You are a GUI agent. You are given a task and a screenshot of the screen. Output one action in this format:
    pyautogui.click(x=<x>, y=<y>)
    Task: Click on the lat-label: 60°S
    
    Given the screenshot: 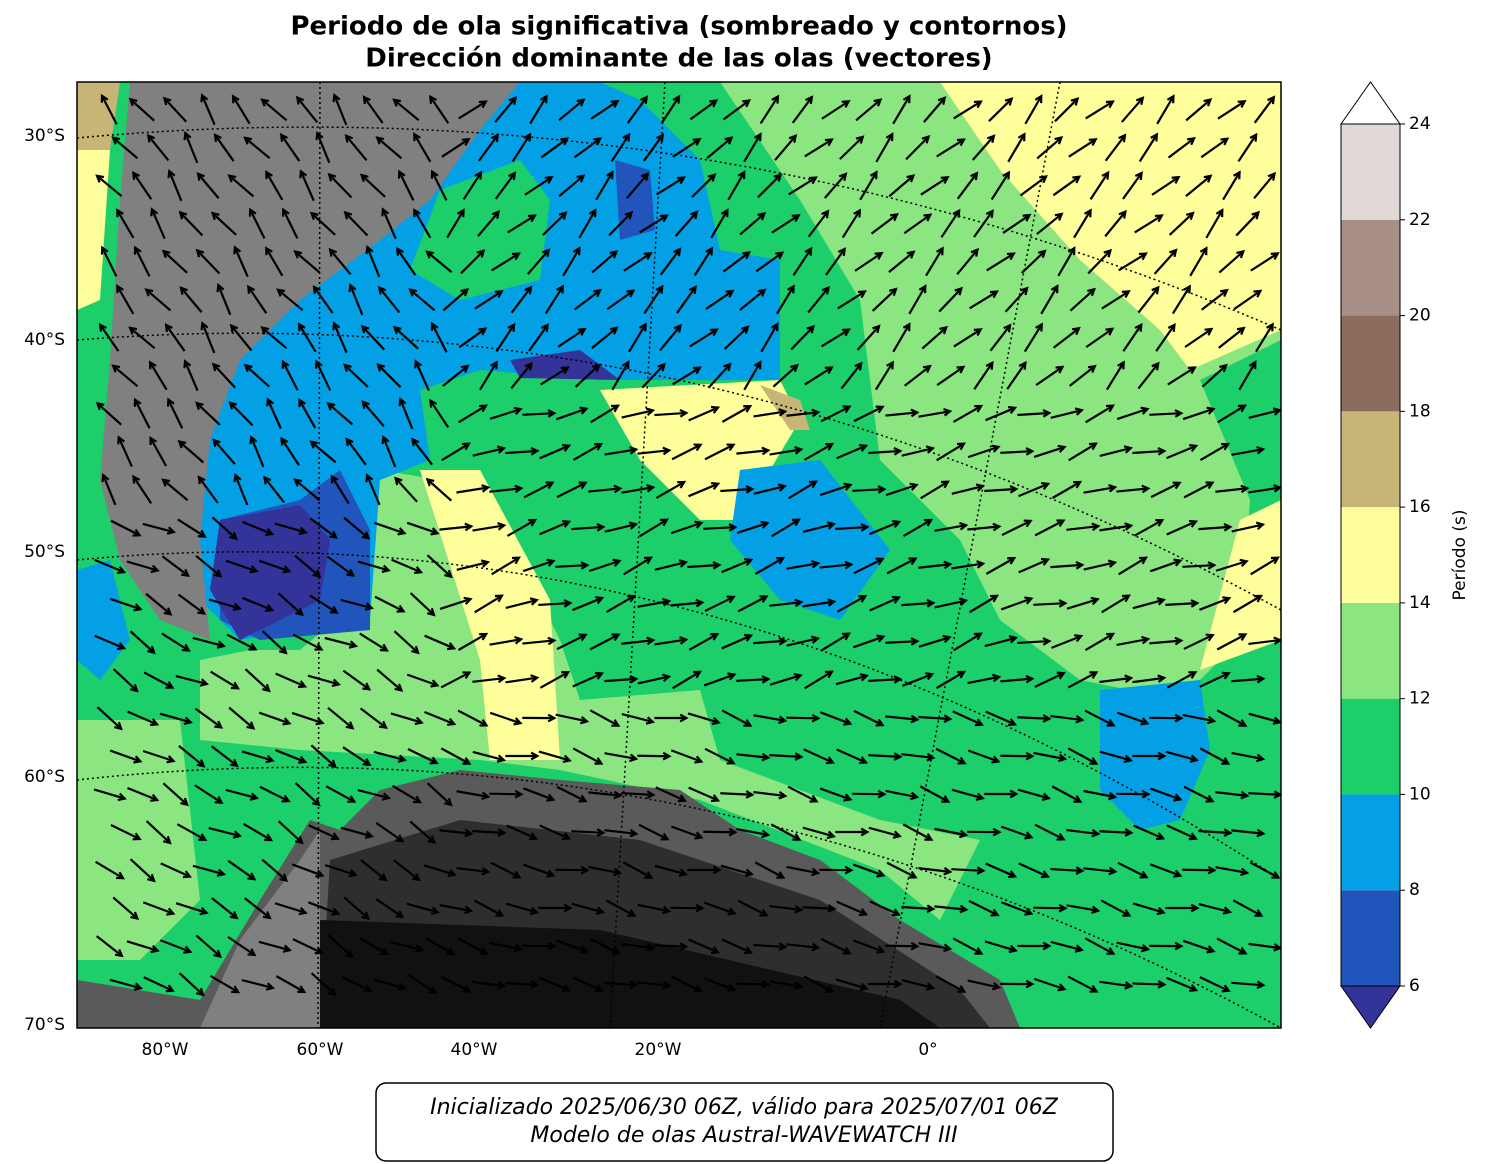 What is the action you would take?
    pyautogui.click(x=44, y=777)
    